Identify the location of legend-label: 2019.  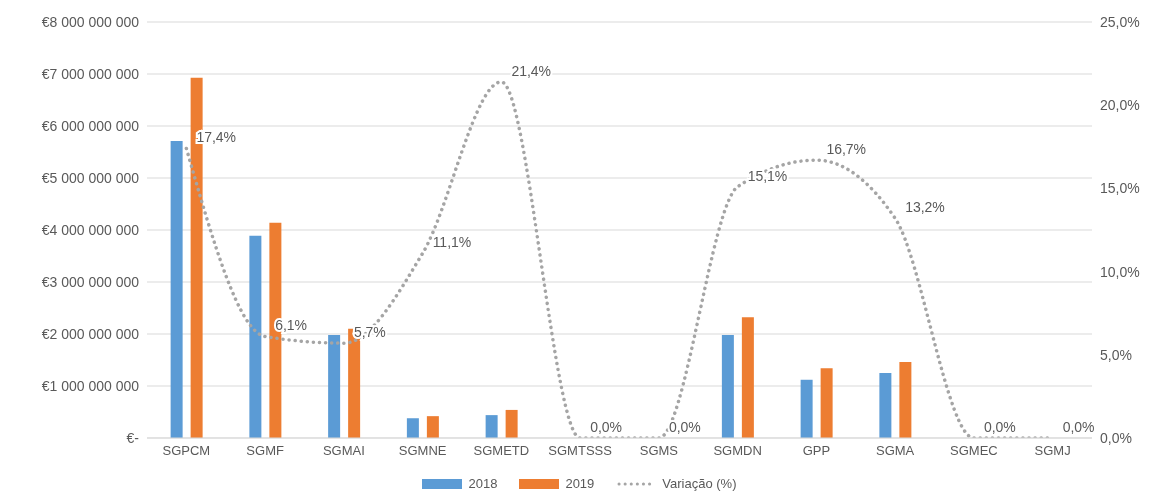
(580, 483).